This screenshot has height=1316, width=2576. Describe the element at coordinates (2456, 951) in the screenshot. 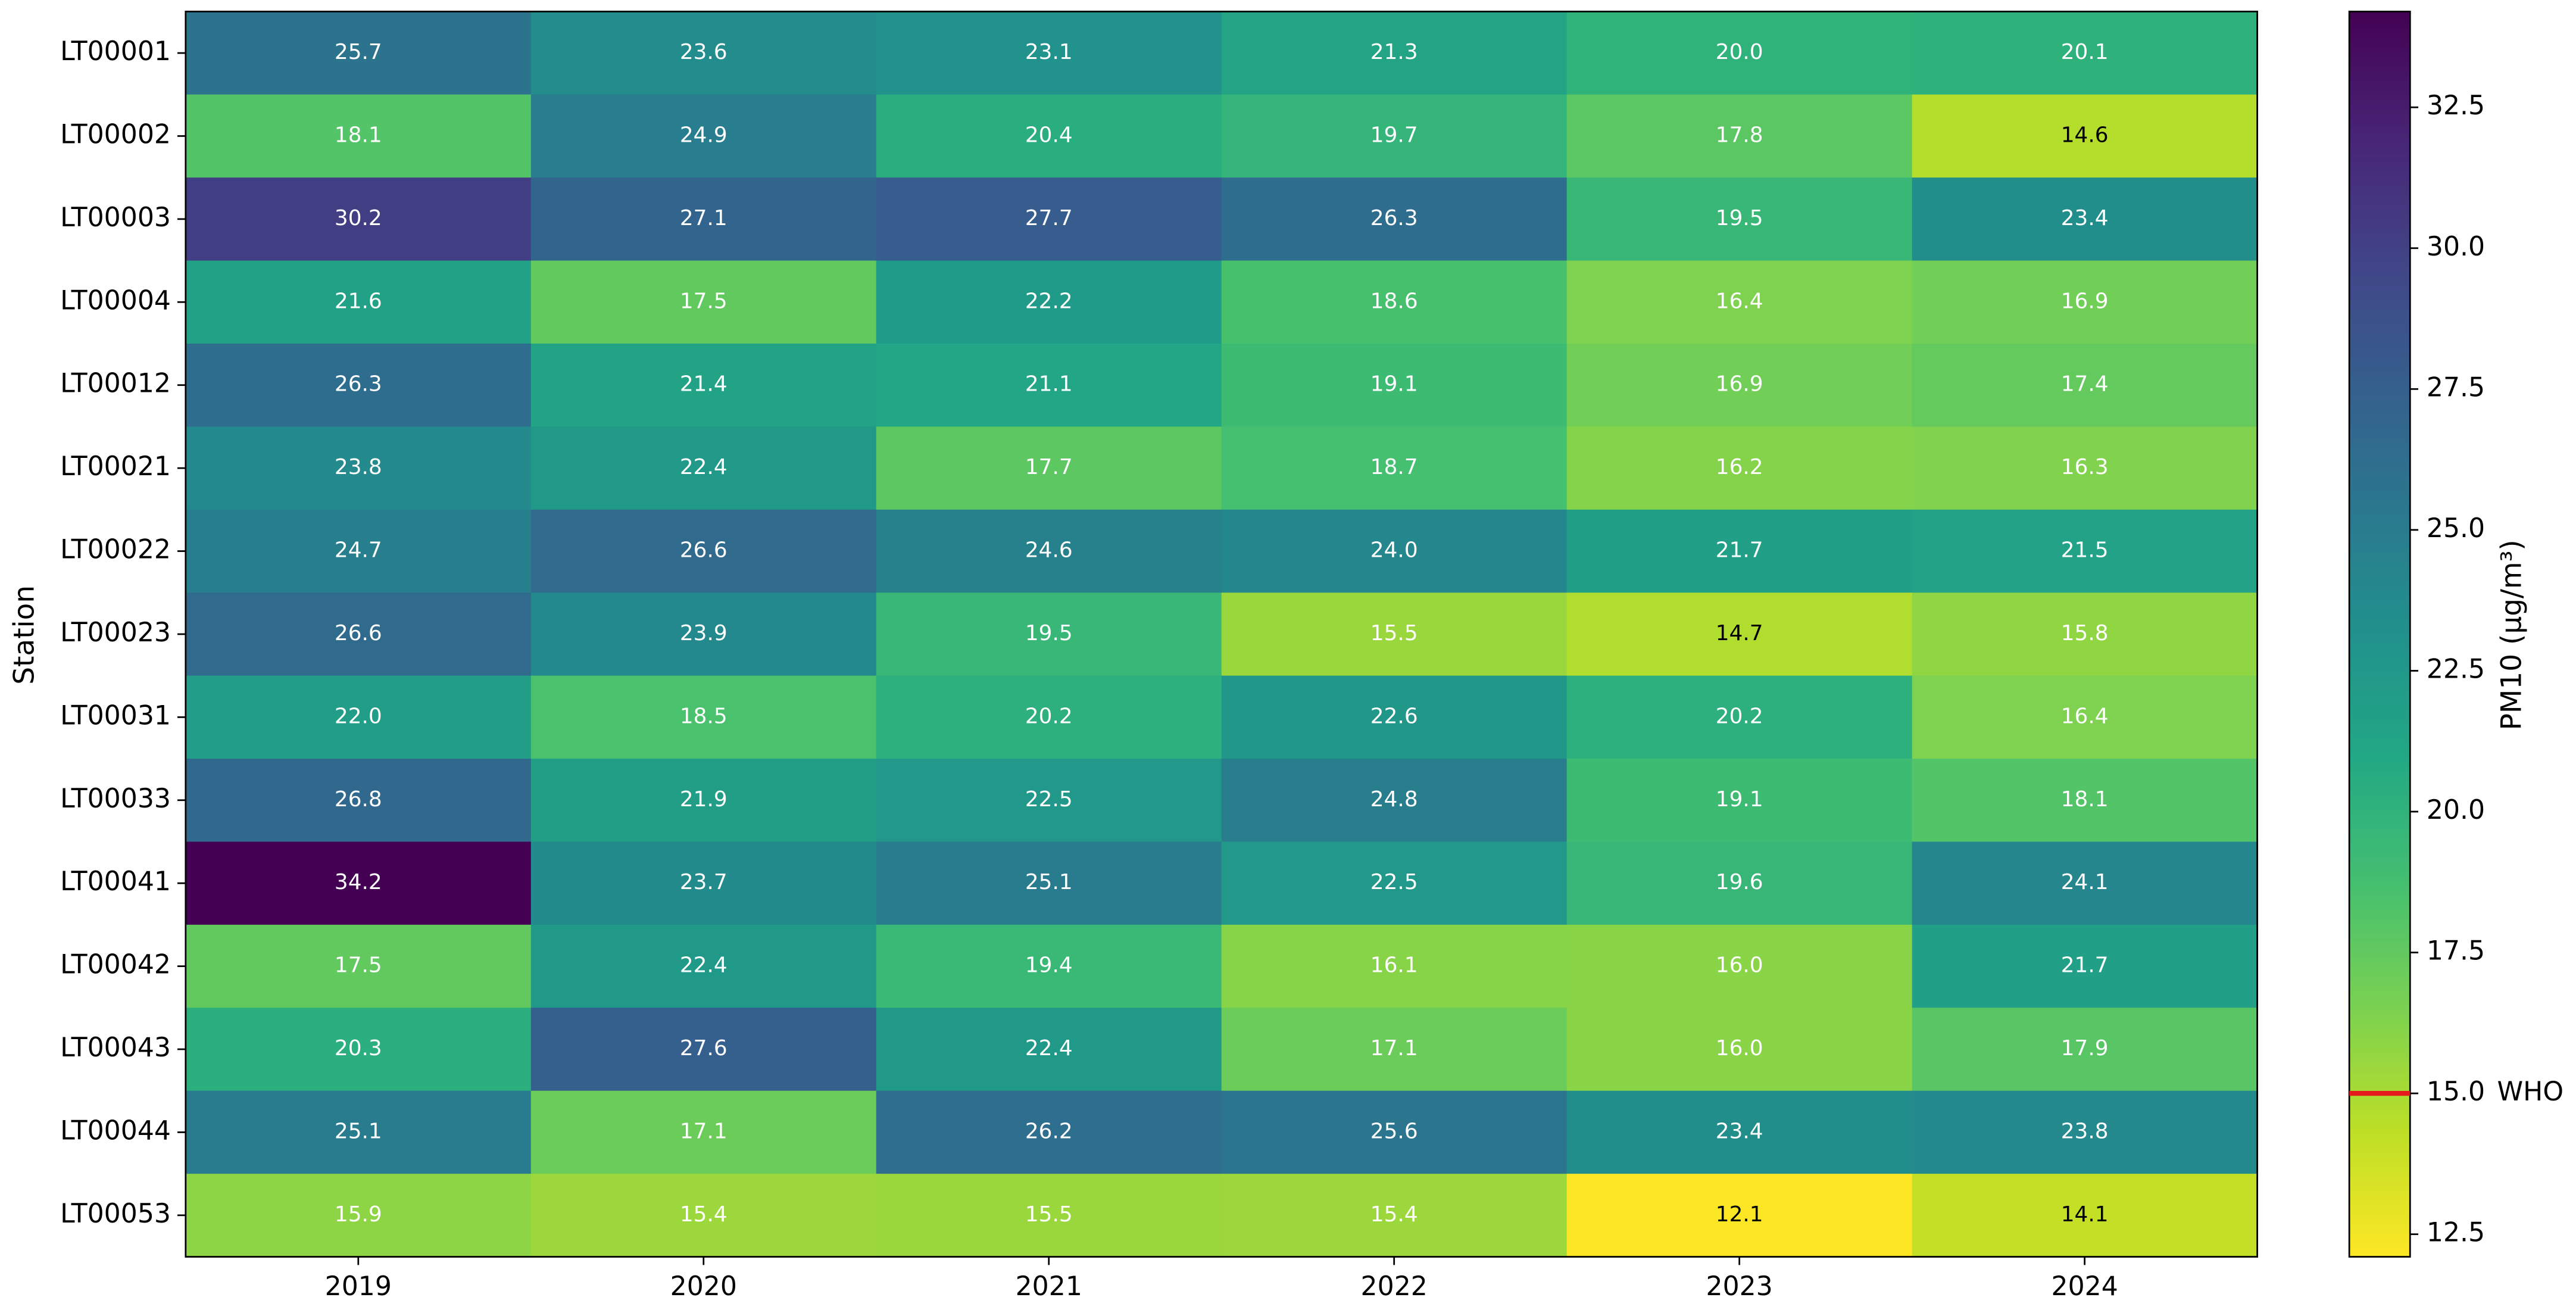

I see `colorbar-tick-label: 17.5` at that location.